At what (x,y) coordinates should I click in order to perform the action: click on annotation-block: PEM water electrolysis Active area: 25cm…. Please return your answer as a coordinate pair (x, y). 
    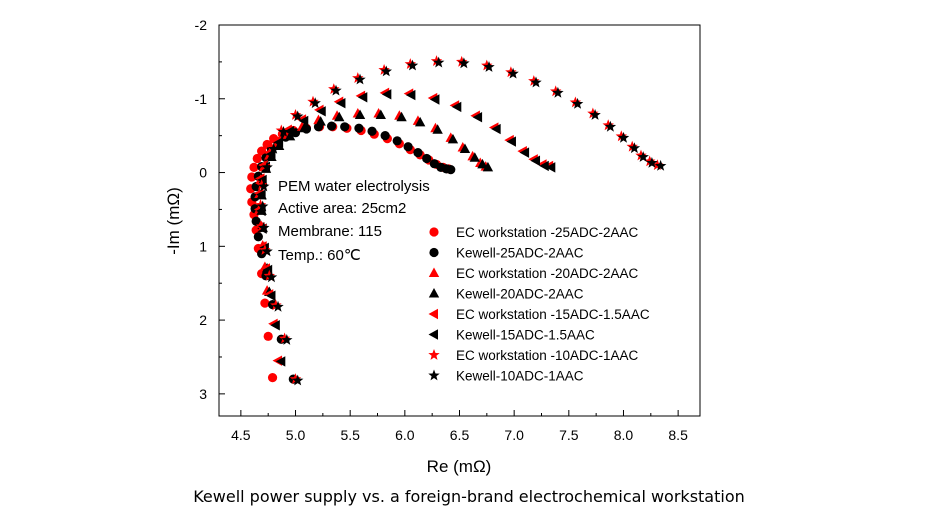
    Looking at the image, I should click on (354, 221).